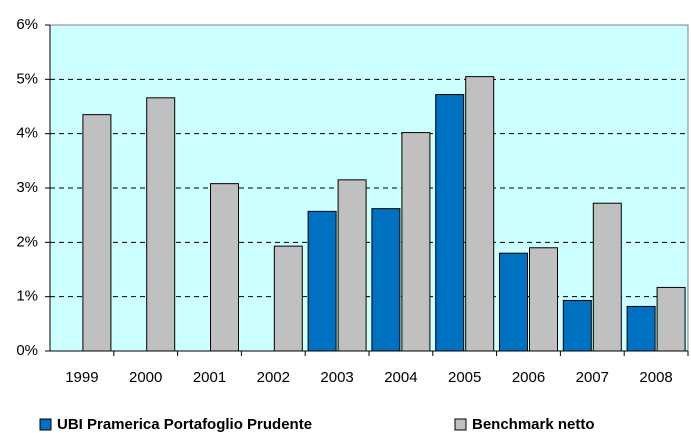  Describe the element at coordinates (184, 424) in the screenshot. I see `legend-label: UBI Pramerica Portafoglio Prudente` at that location.